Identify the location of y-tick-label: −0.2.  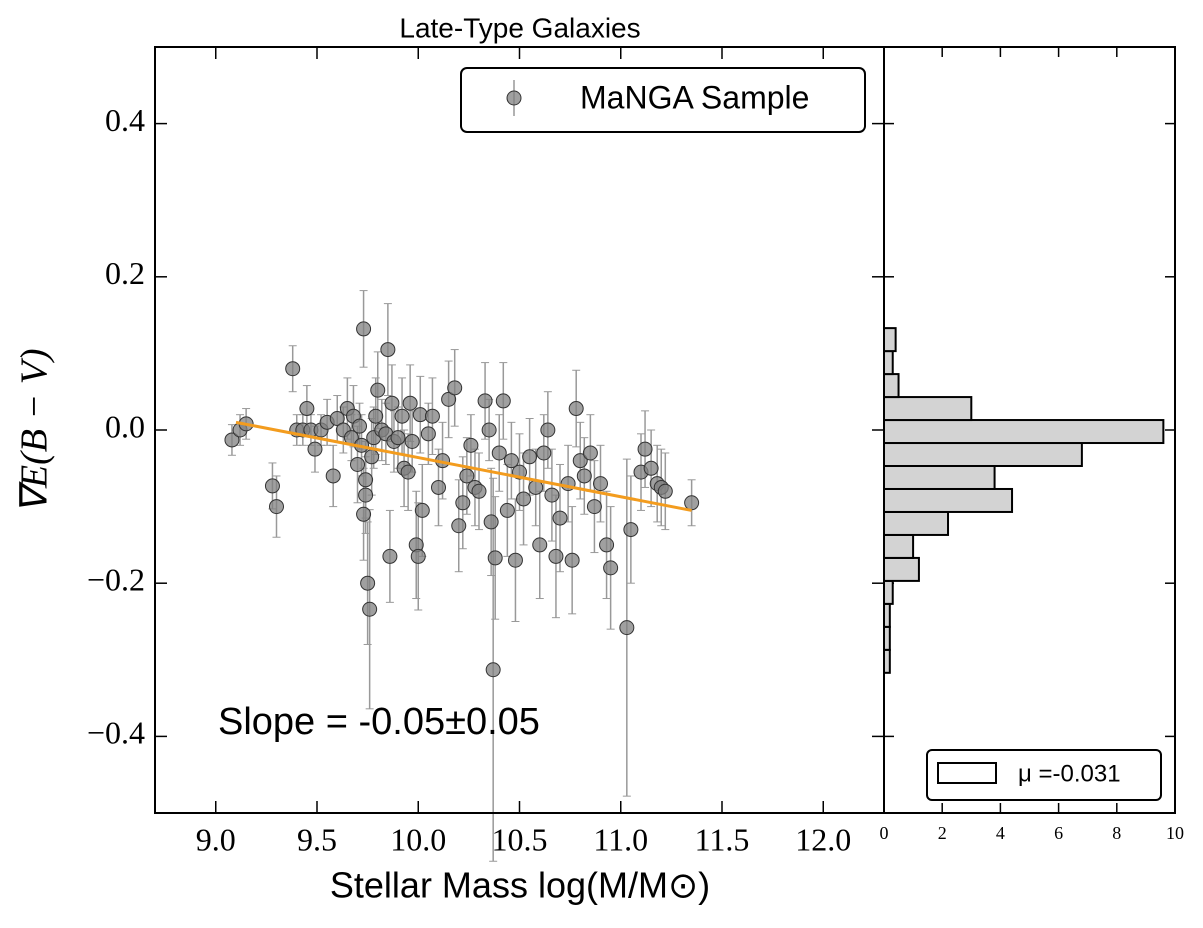
(116, 580).